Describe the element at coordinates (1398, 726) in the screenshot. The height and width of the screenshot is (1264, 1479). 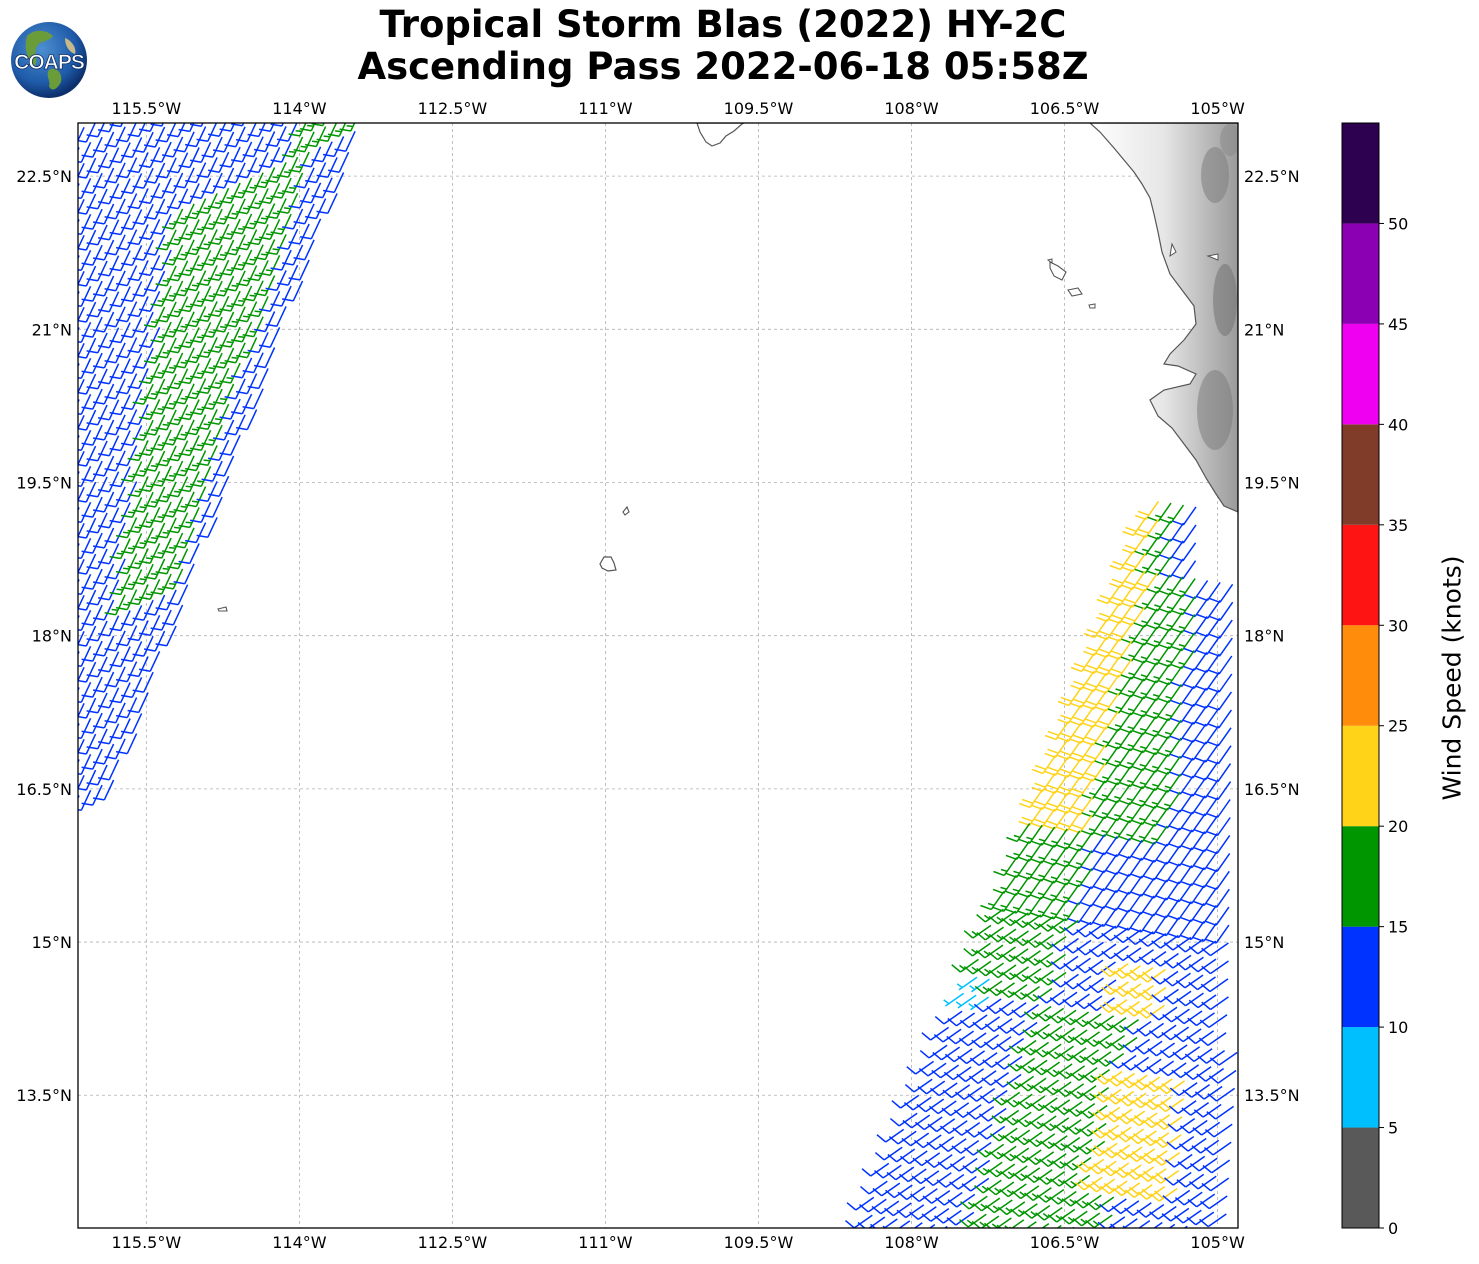
I see `colorbar-tick-label: 25` at that location.